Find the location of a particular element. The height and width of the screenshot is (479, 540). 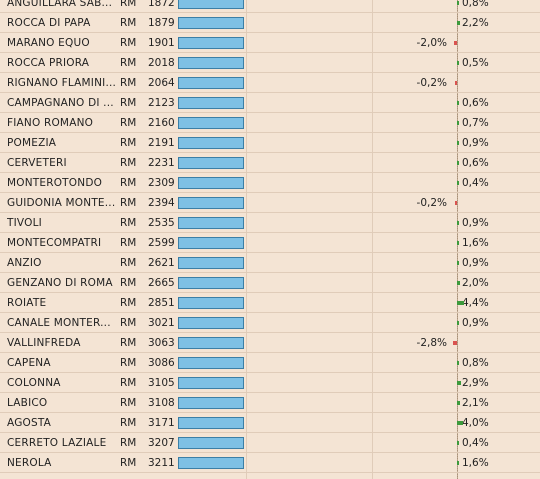

change-label: 0,8% is located at coordinates (475, 4).